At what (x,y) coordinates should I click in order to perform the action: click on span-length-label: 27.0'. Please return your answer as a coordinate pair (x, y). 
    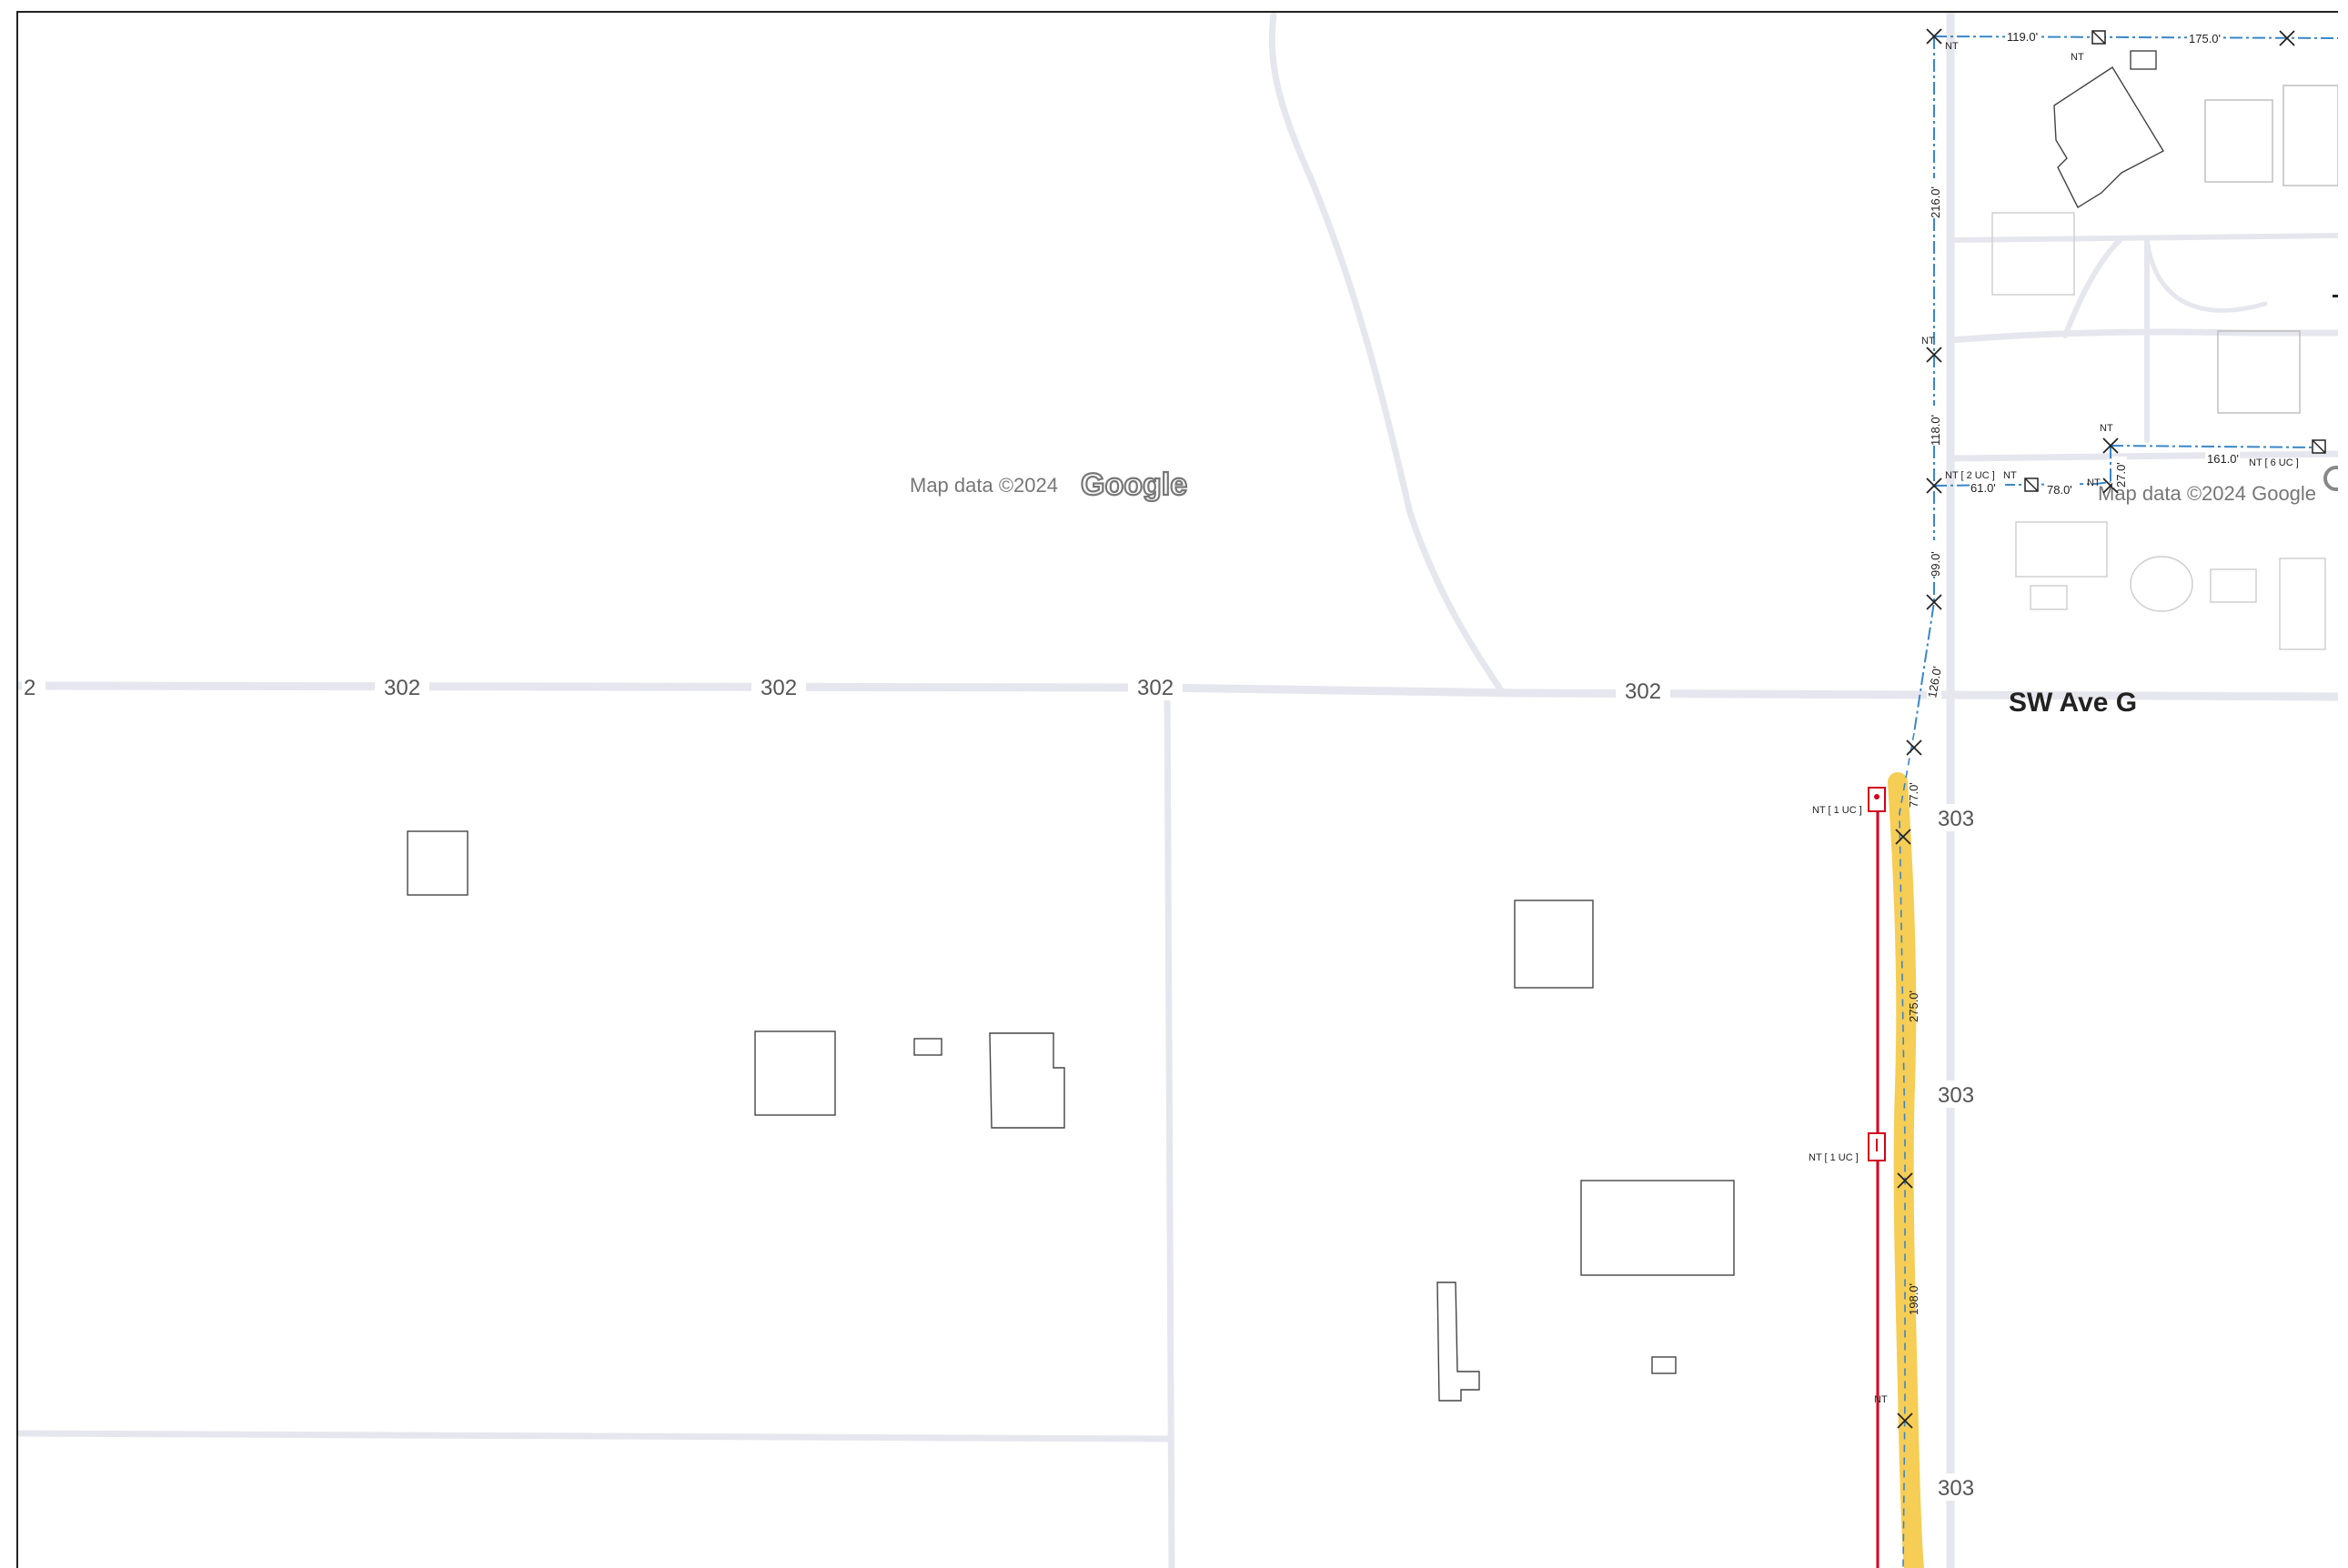
    Looking at the image, I should click on (2121, 474).